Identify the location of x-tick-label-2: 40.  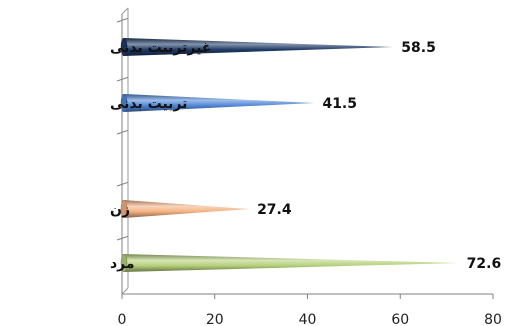
(308, 319).